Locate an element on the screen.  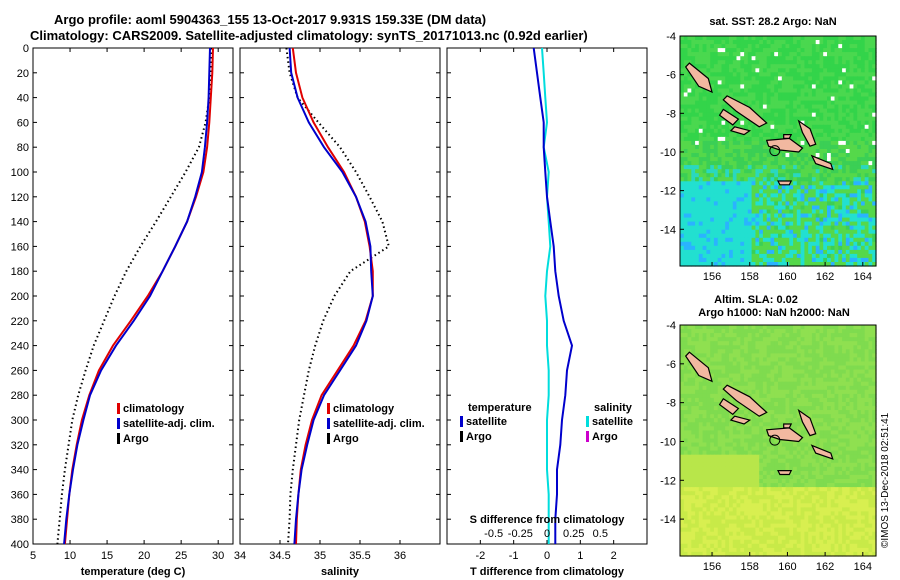
difference-legend-temperature-argo-label: Argo is located at coordinates (479, 437).